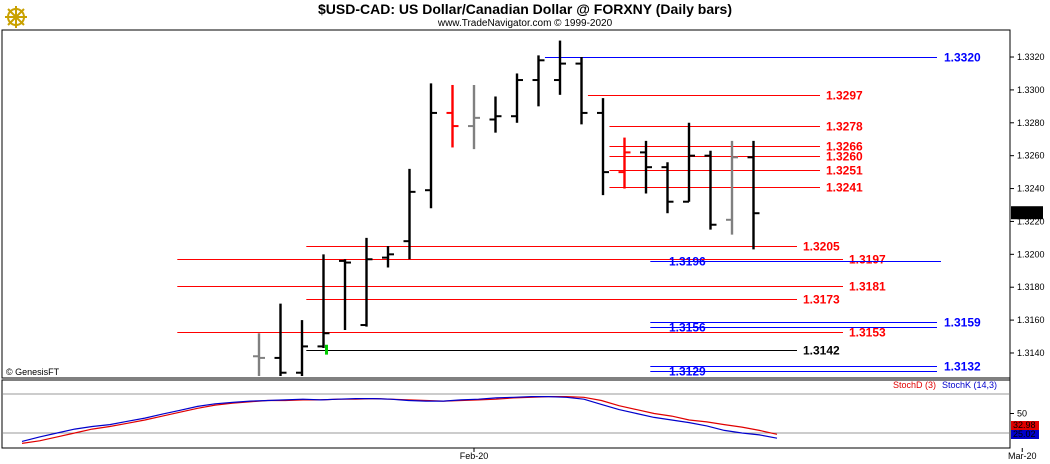  I want to click on level-label-7: 1.3205, so click(821, 247).